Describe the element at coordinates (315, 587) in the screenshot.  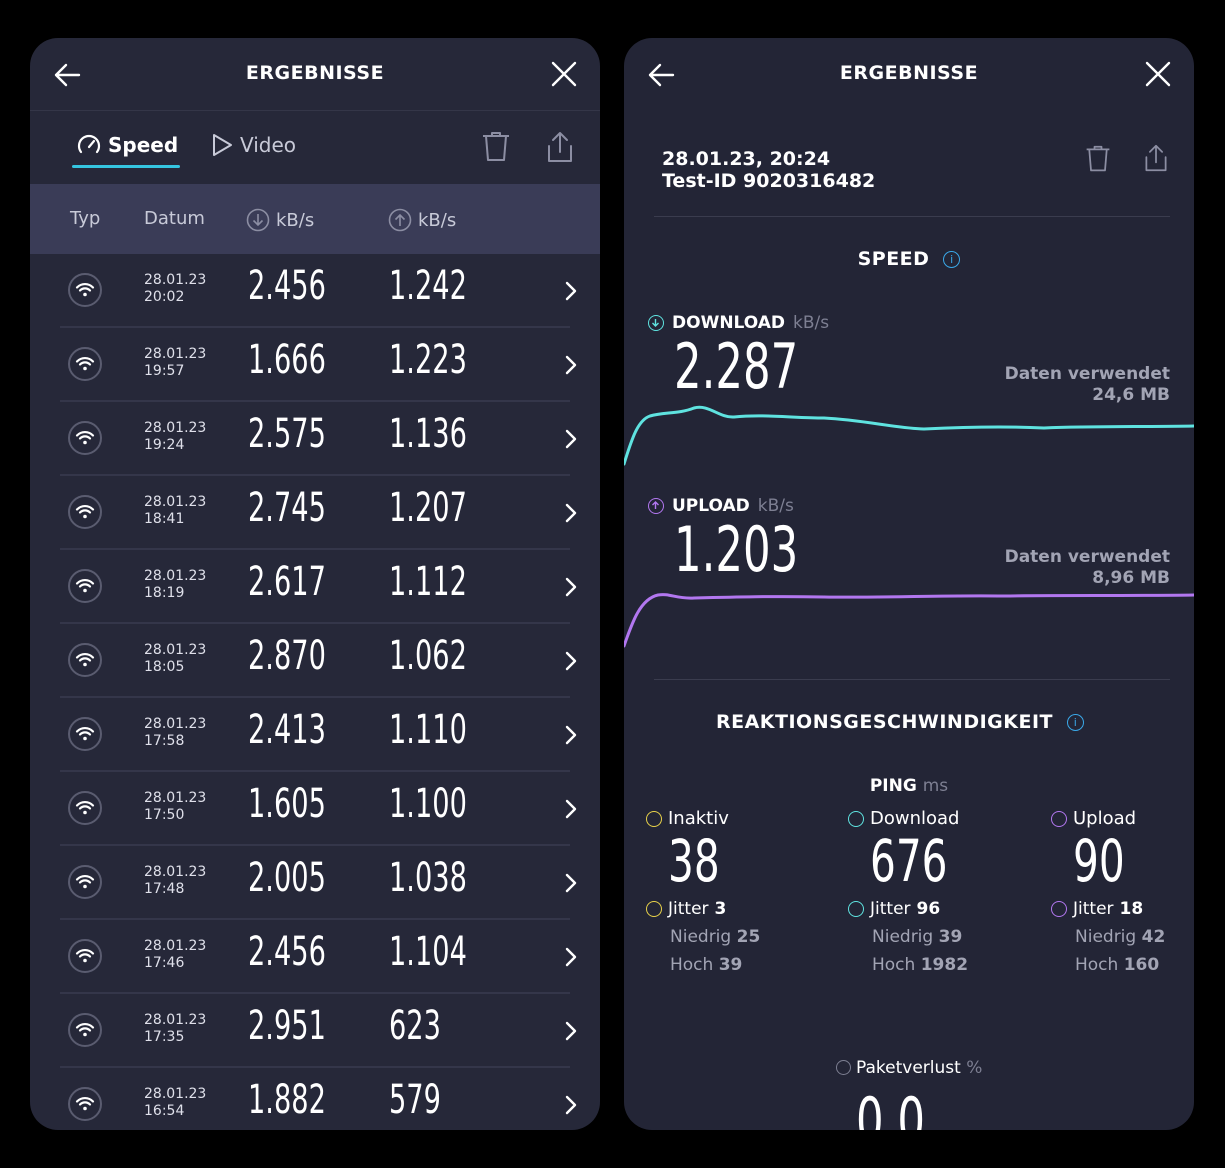
I see `table-row: 28.01.23 18:19 2.617 1.112` at that location.